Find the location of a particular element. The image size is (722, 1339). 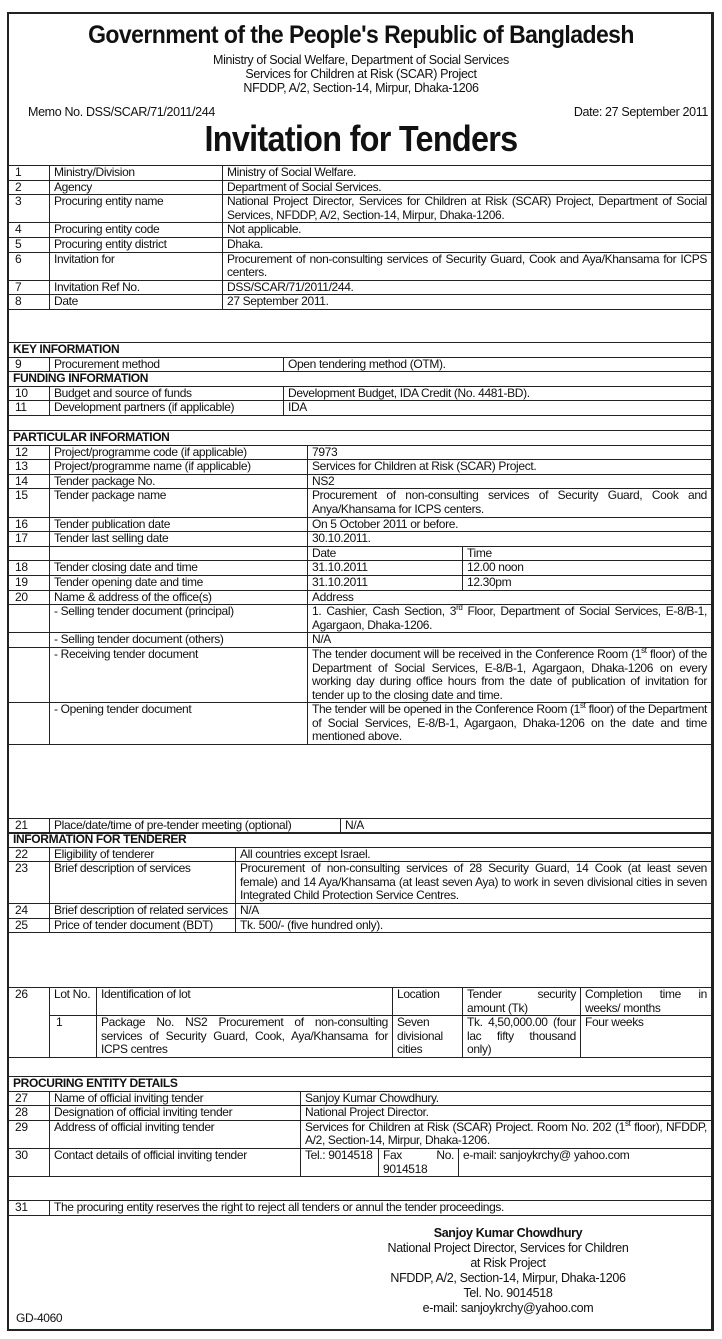

row-number: 2 is located at coordinates (29, 187).